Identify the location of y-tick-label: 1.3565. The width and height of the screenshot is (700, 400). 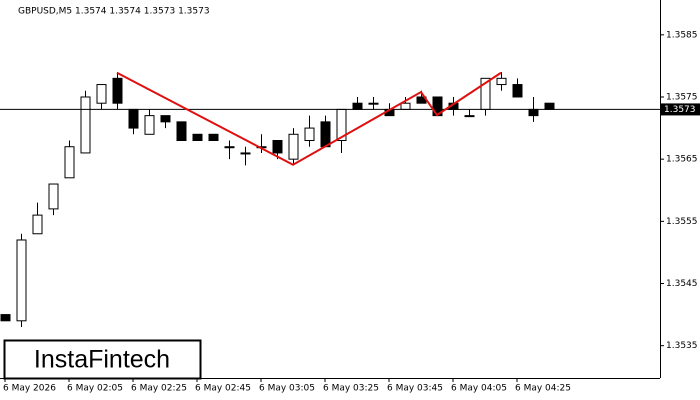
(682, 160).